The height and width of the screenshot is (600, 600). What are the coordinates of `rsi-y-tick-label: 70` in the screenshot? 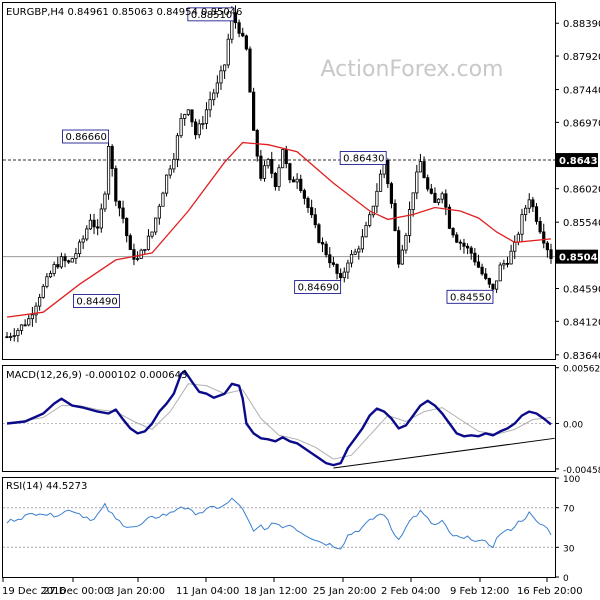 It's located at (569, 510).